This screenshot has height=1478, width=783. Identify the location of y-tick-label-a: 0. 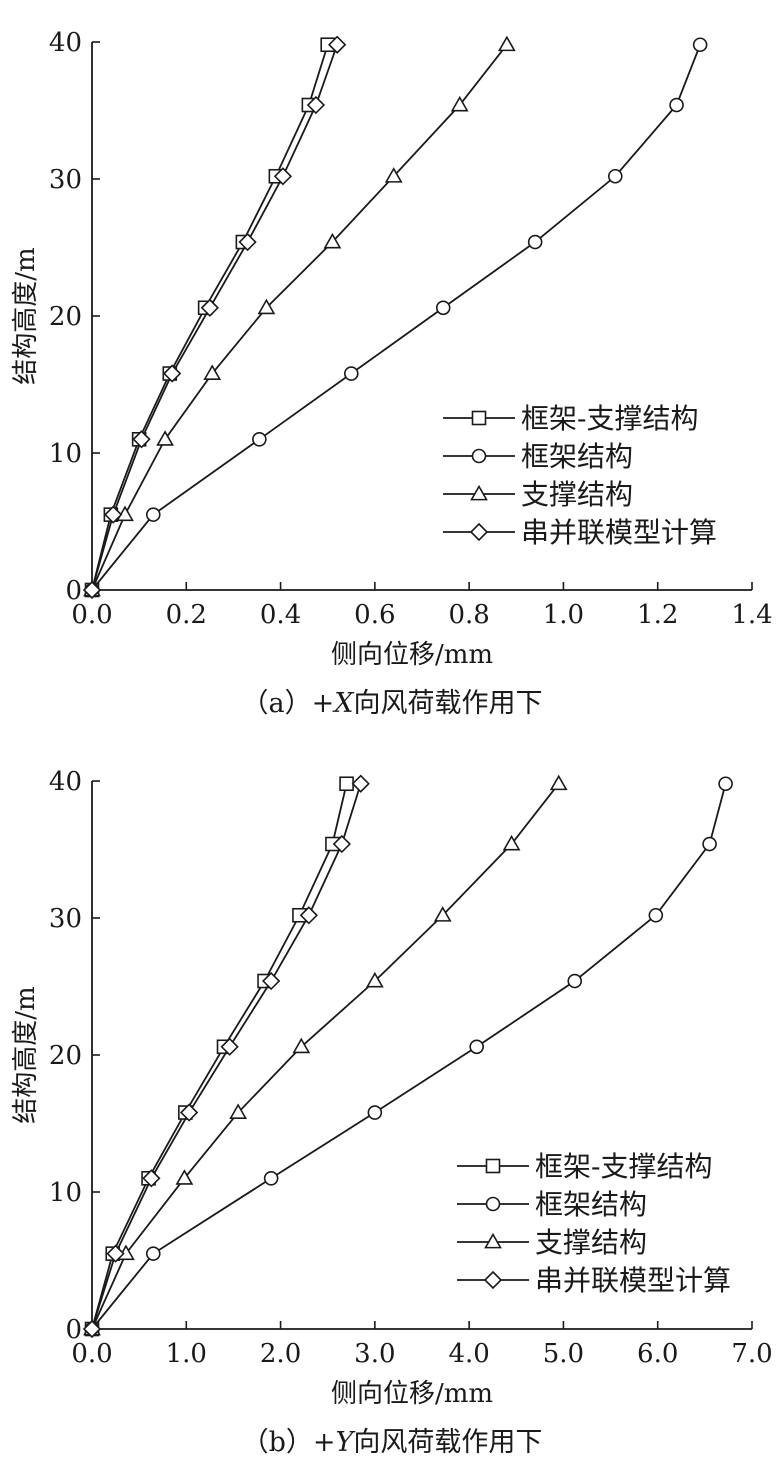
(73, 591).